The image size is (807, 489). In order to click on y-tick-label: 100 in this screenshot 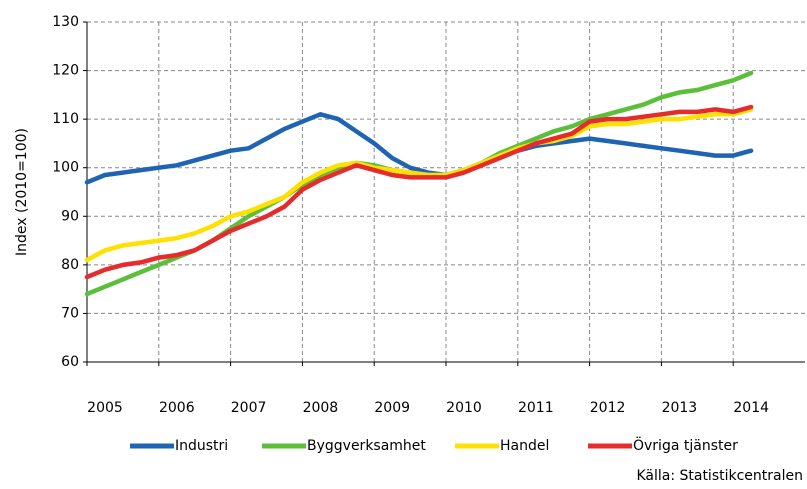, I will do `click(65, 168)`.